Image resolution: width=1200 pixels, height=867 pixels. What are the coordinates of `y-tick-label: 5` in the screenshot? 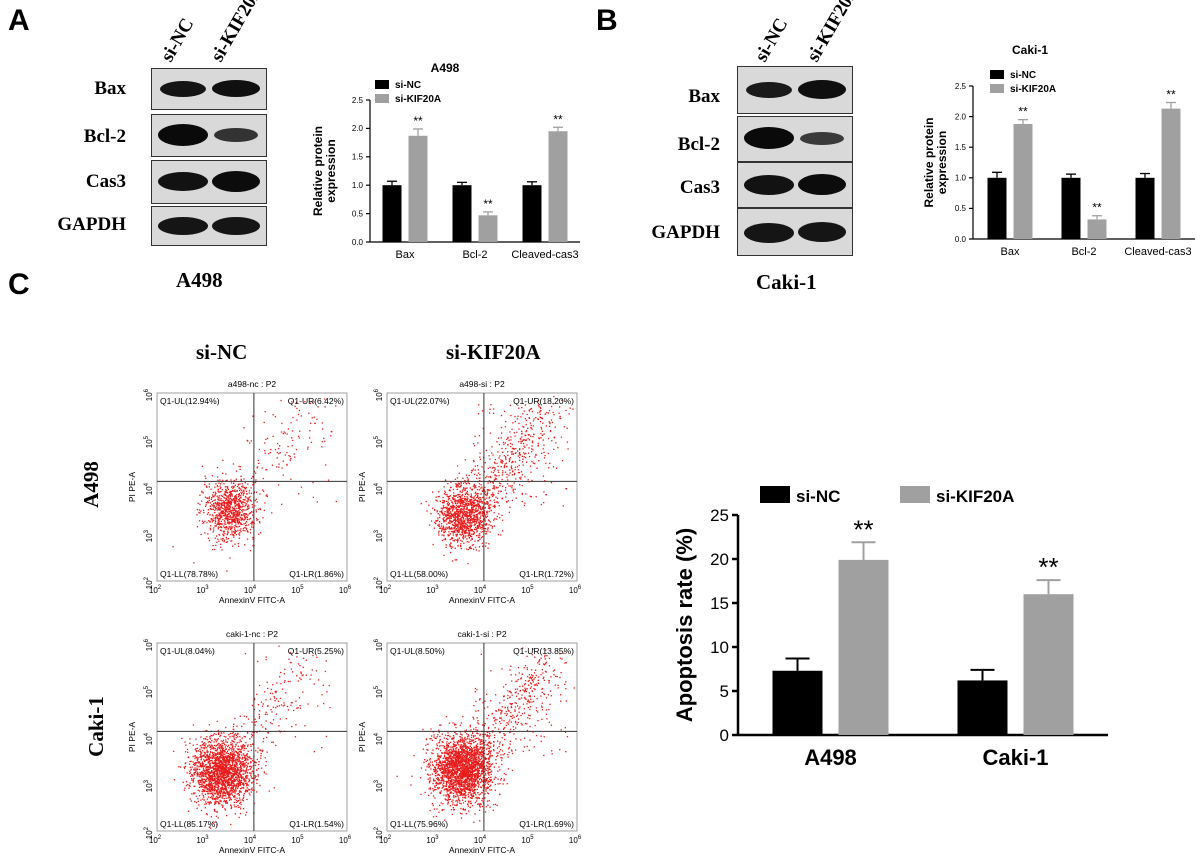 It's located at (724, 691).